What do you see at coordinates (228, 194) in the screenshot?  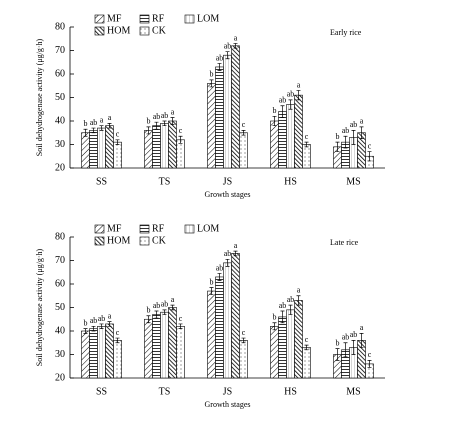 I see `x-axis-label: Growth stages` at bounding box center [228, 194].